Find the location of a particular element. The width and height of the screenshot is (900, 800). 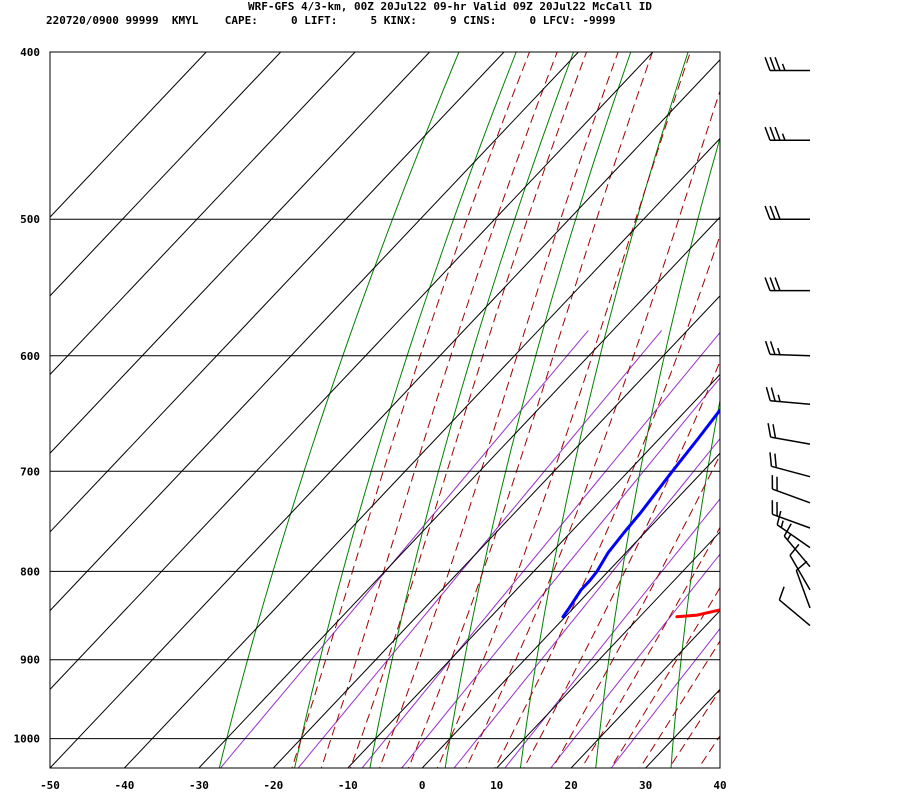

x-tick-label: -50 is located at coordinates (50, 785).